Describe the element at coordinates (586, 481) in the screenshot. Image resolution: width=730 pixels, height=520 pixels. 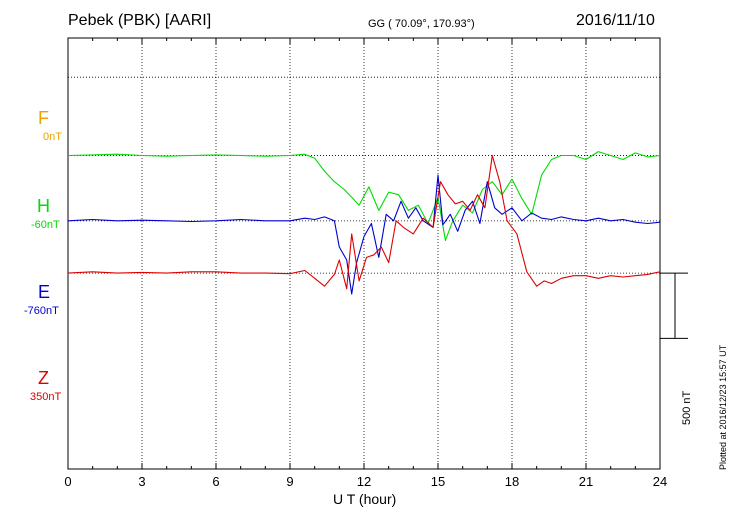
I see `x-tick-label: 21` at that location.